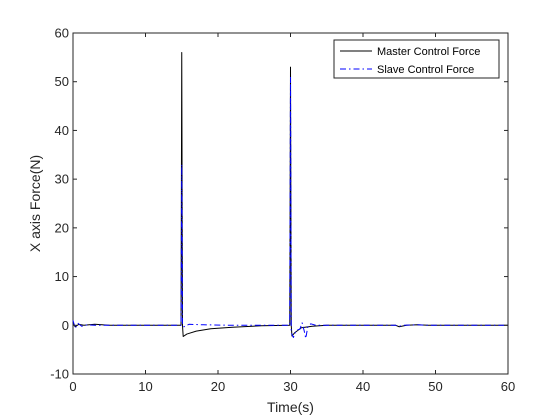 The width and height of the screenshot is (560, 420). I want to click on x-tick-label: 20, so click(218, 386).